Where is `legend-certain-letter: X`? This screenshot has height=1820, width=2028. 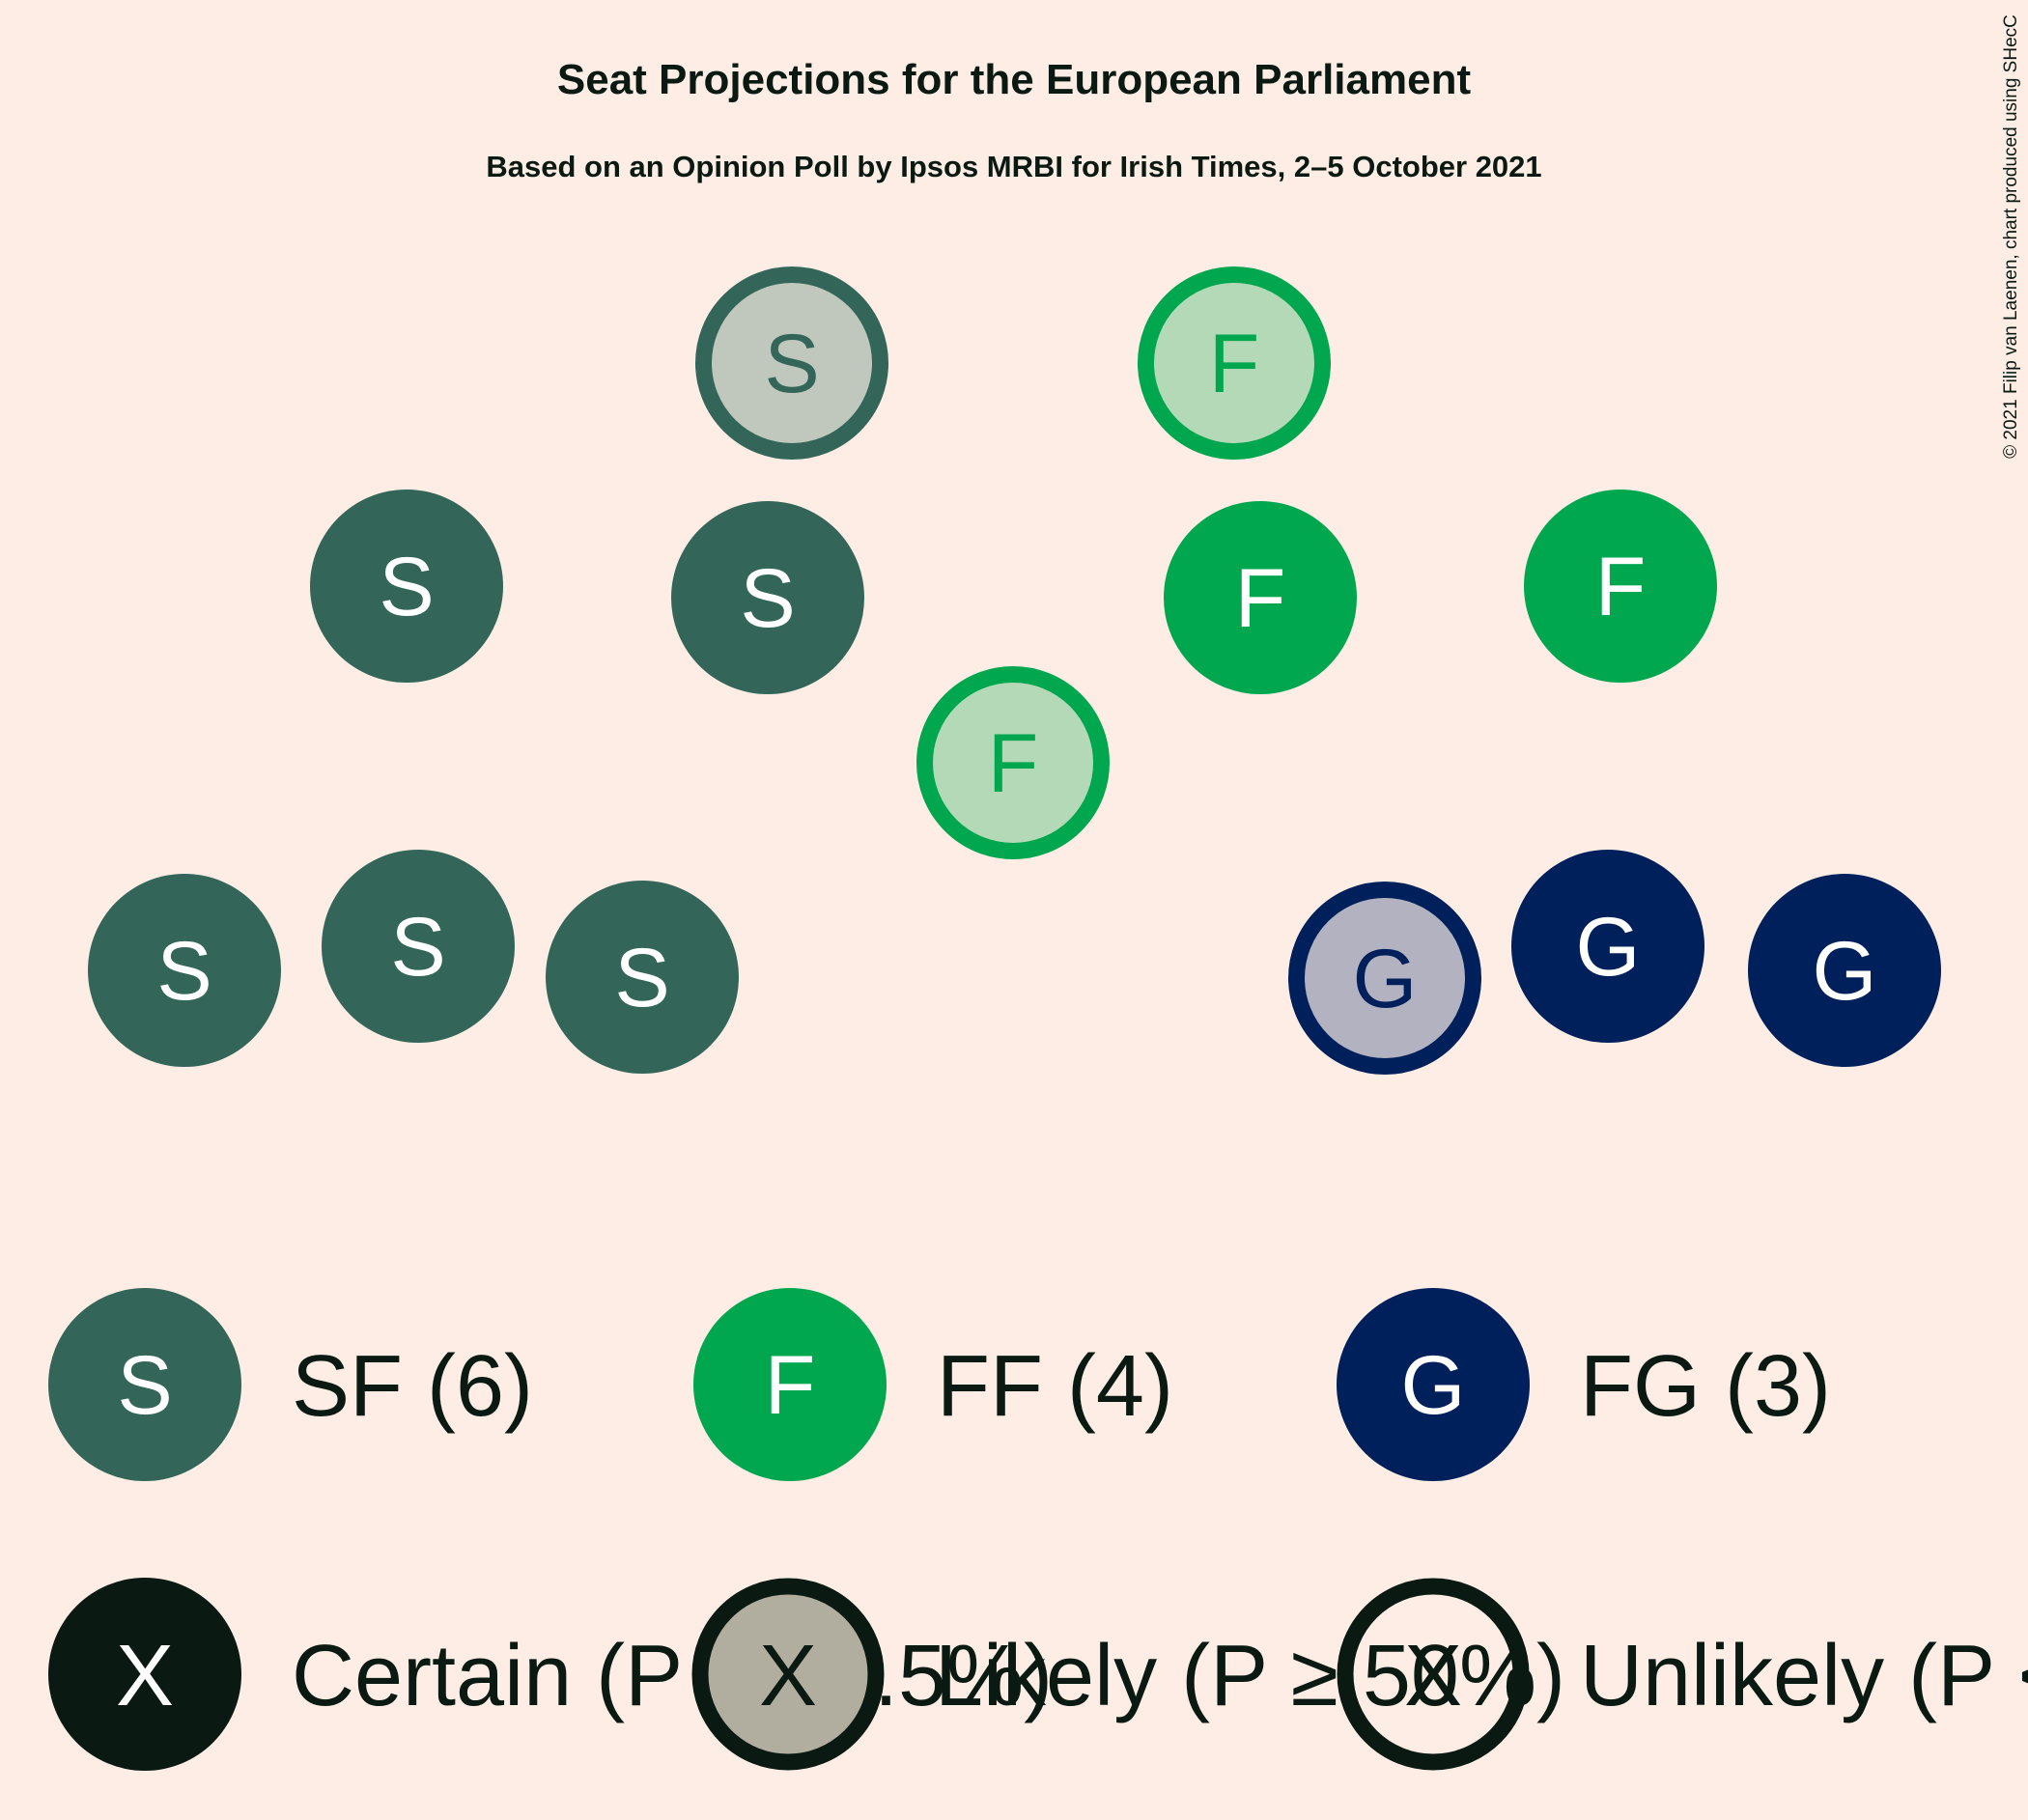 legend-certain-letter: X is located at coordinates (145, 1676).